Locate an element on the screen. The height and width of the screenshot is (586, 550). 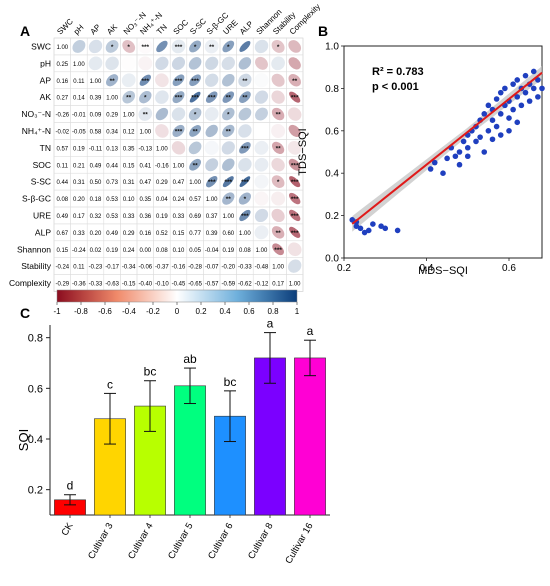
heatmap-value: 0.20 is located at coordinates (96, 234).